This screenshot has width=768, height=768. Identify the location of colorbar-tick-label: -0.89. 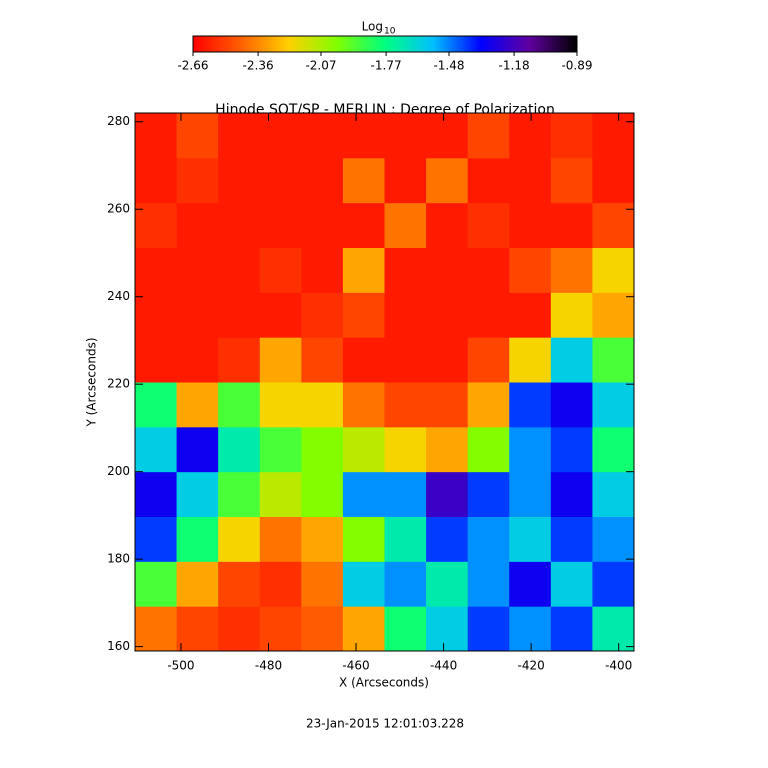
(576, 66).